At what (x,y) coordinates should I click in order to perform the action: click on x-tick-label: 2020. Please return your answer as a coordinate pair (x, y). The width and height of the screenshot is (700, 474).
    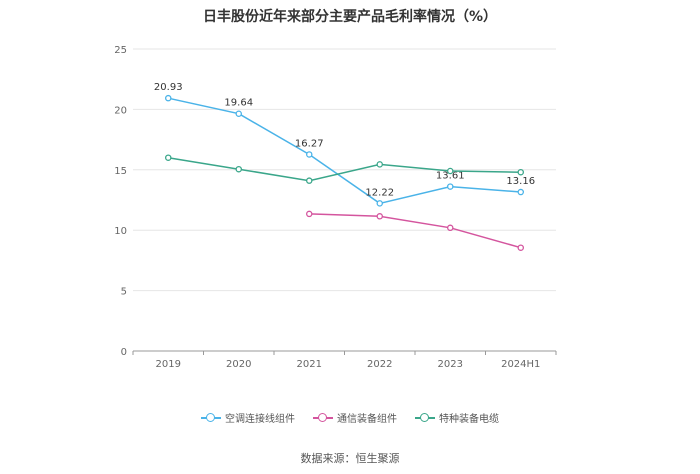
    Looking at the image, I should click on (238, 364).